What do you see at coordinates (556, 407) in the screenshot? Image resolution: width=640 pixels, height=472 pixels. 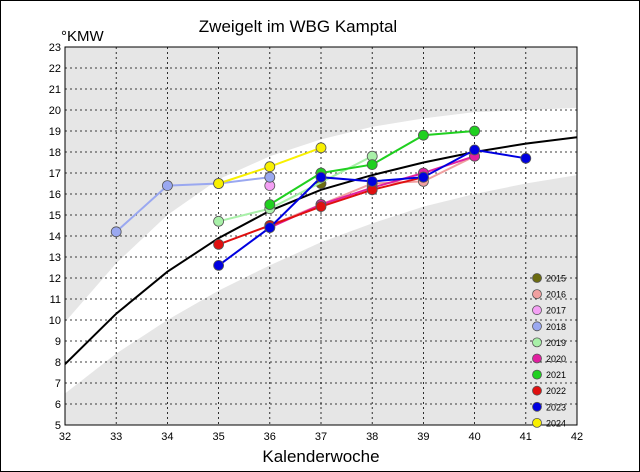 I see `legend-label-2023: 2023` at bounding box center [556, 407].